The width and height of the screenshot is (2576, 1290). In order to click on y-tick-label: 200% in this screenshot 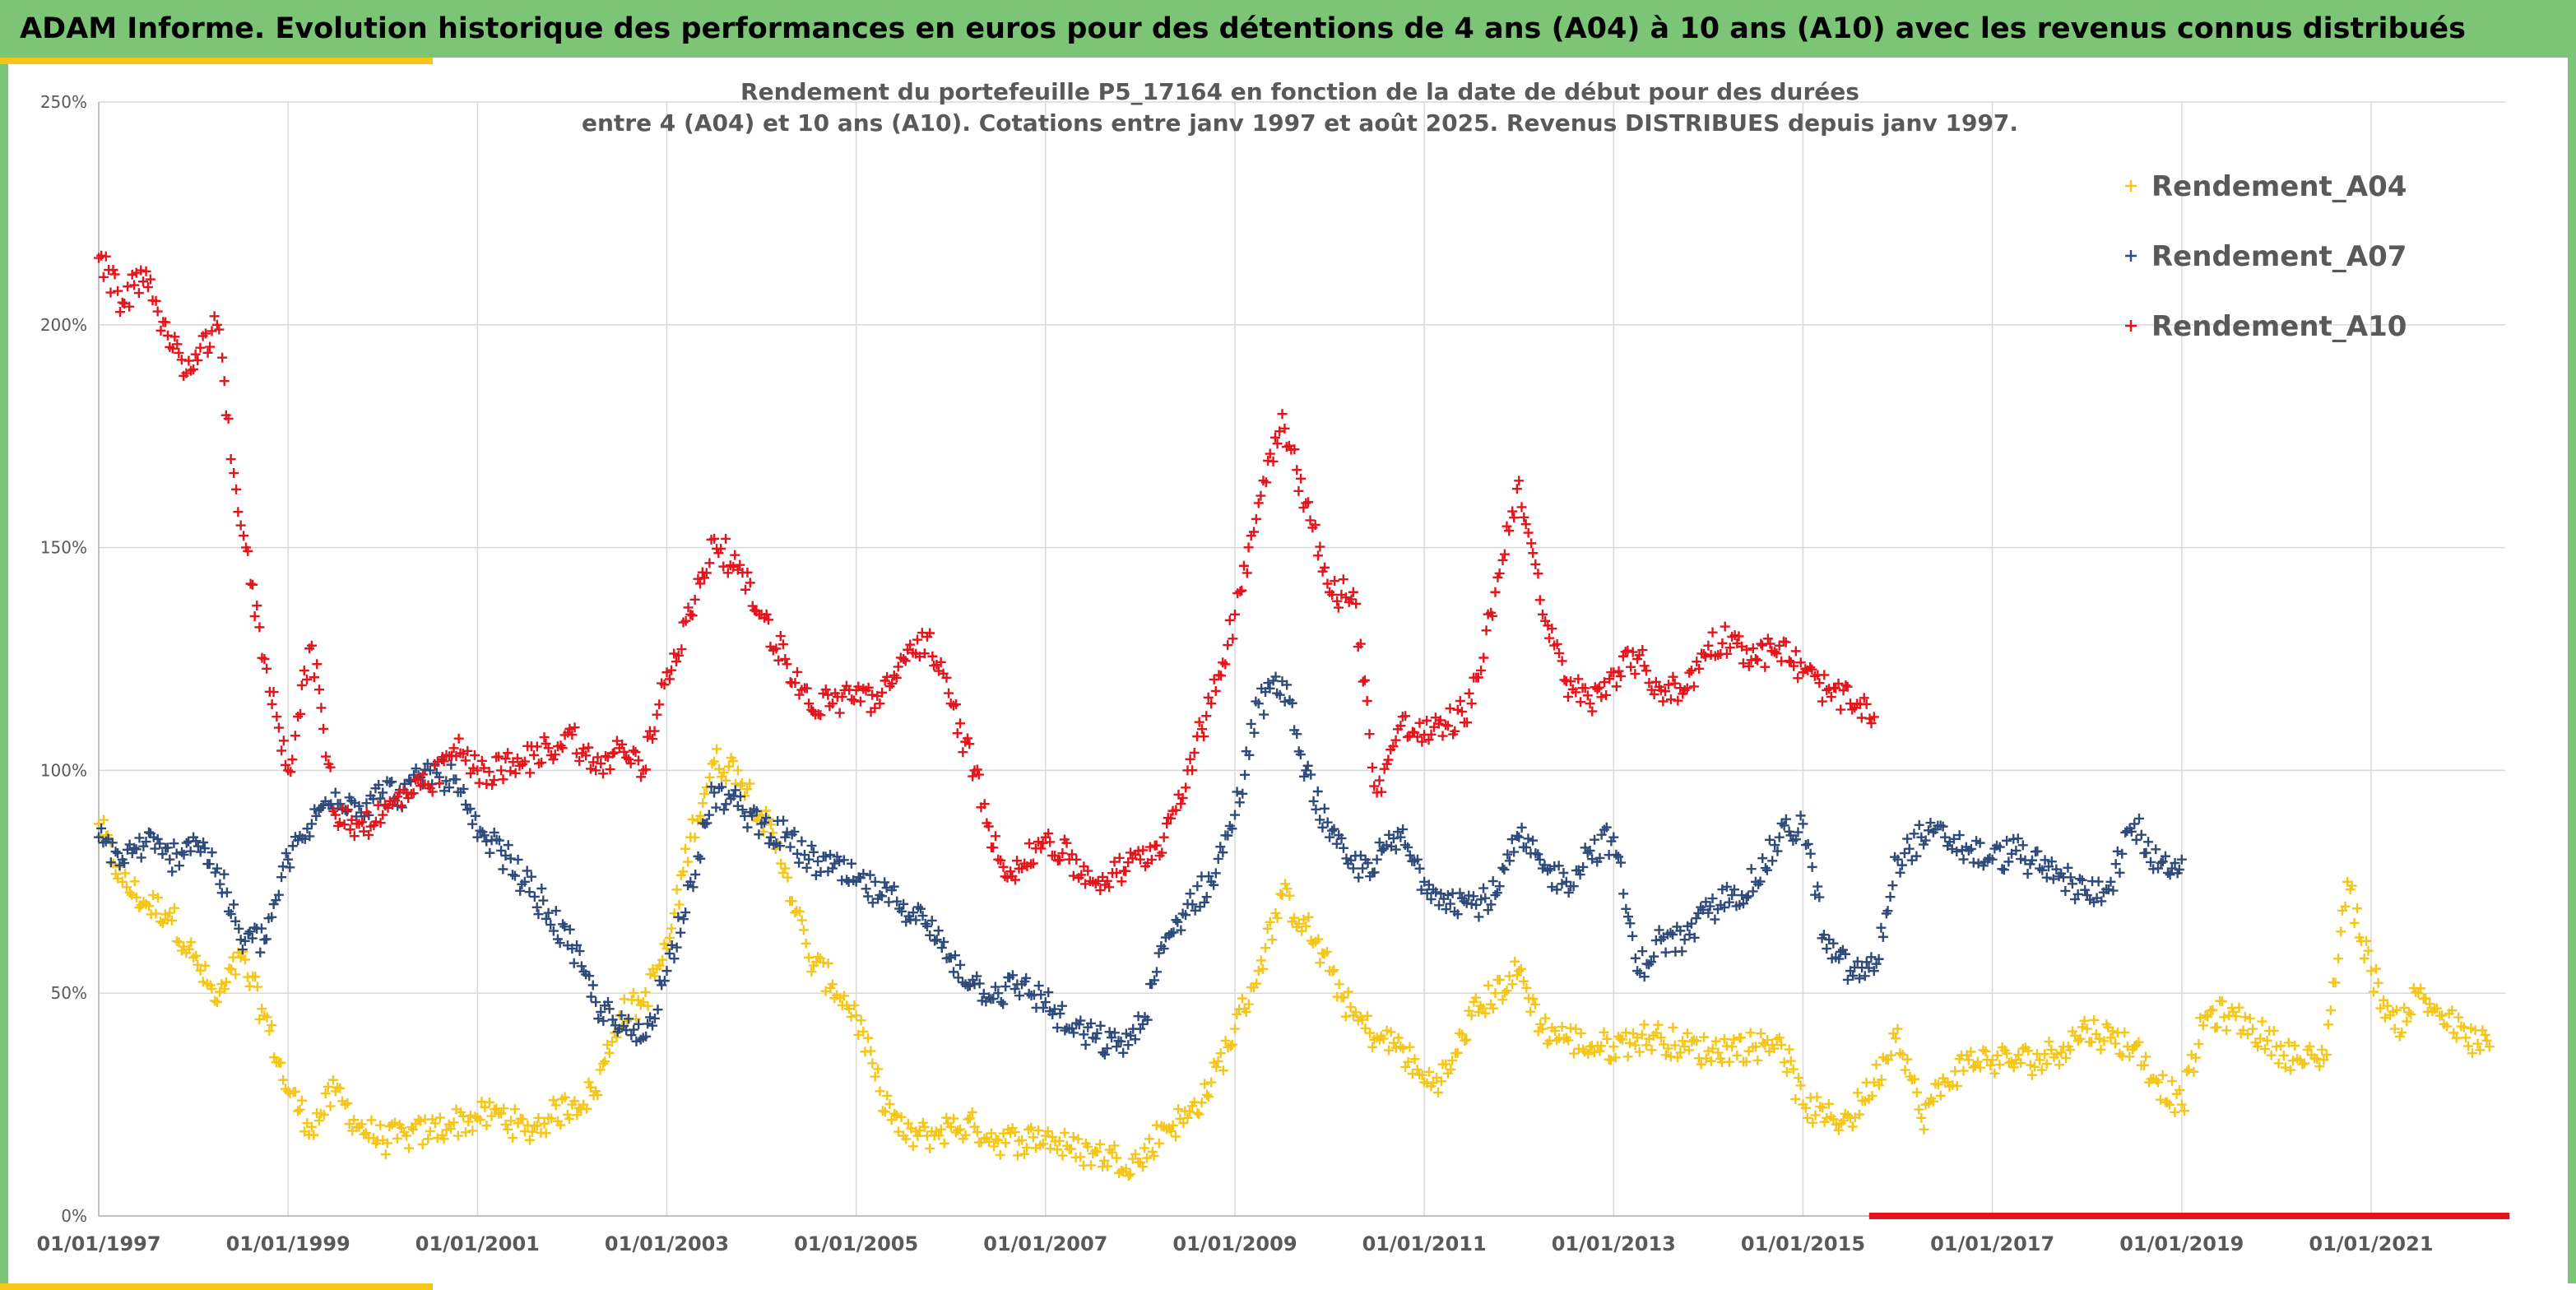, I will do `click(64, 325)`.